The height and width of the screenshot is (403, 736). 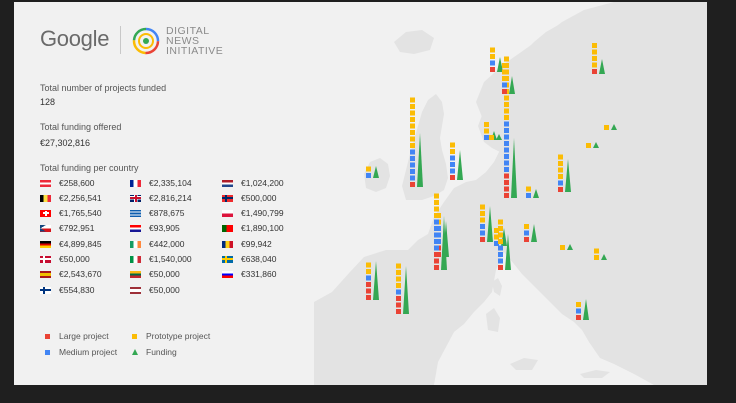 What do you see at coordinates (530, 233) in the screenshot?
I see `marker-czech-republic` at bounding box center [530, 233].